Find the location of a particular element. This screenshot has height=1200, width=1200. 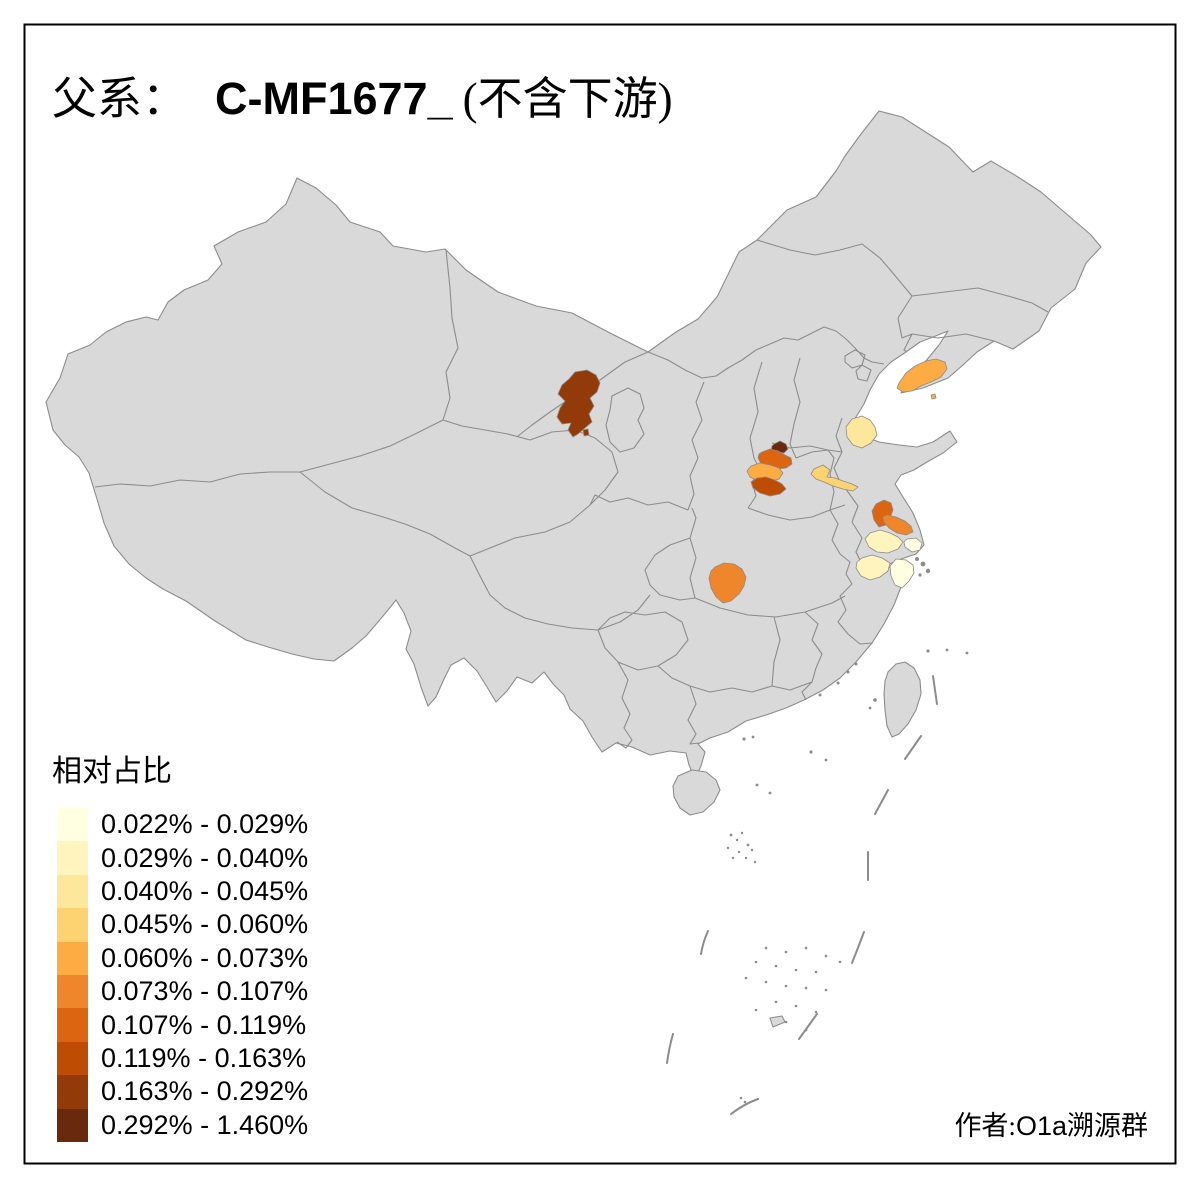

legend-label: 0.040% - 0.045% is located at coordinates (205, 890).